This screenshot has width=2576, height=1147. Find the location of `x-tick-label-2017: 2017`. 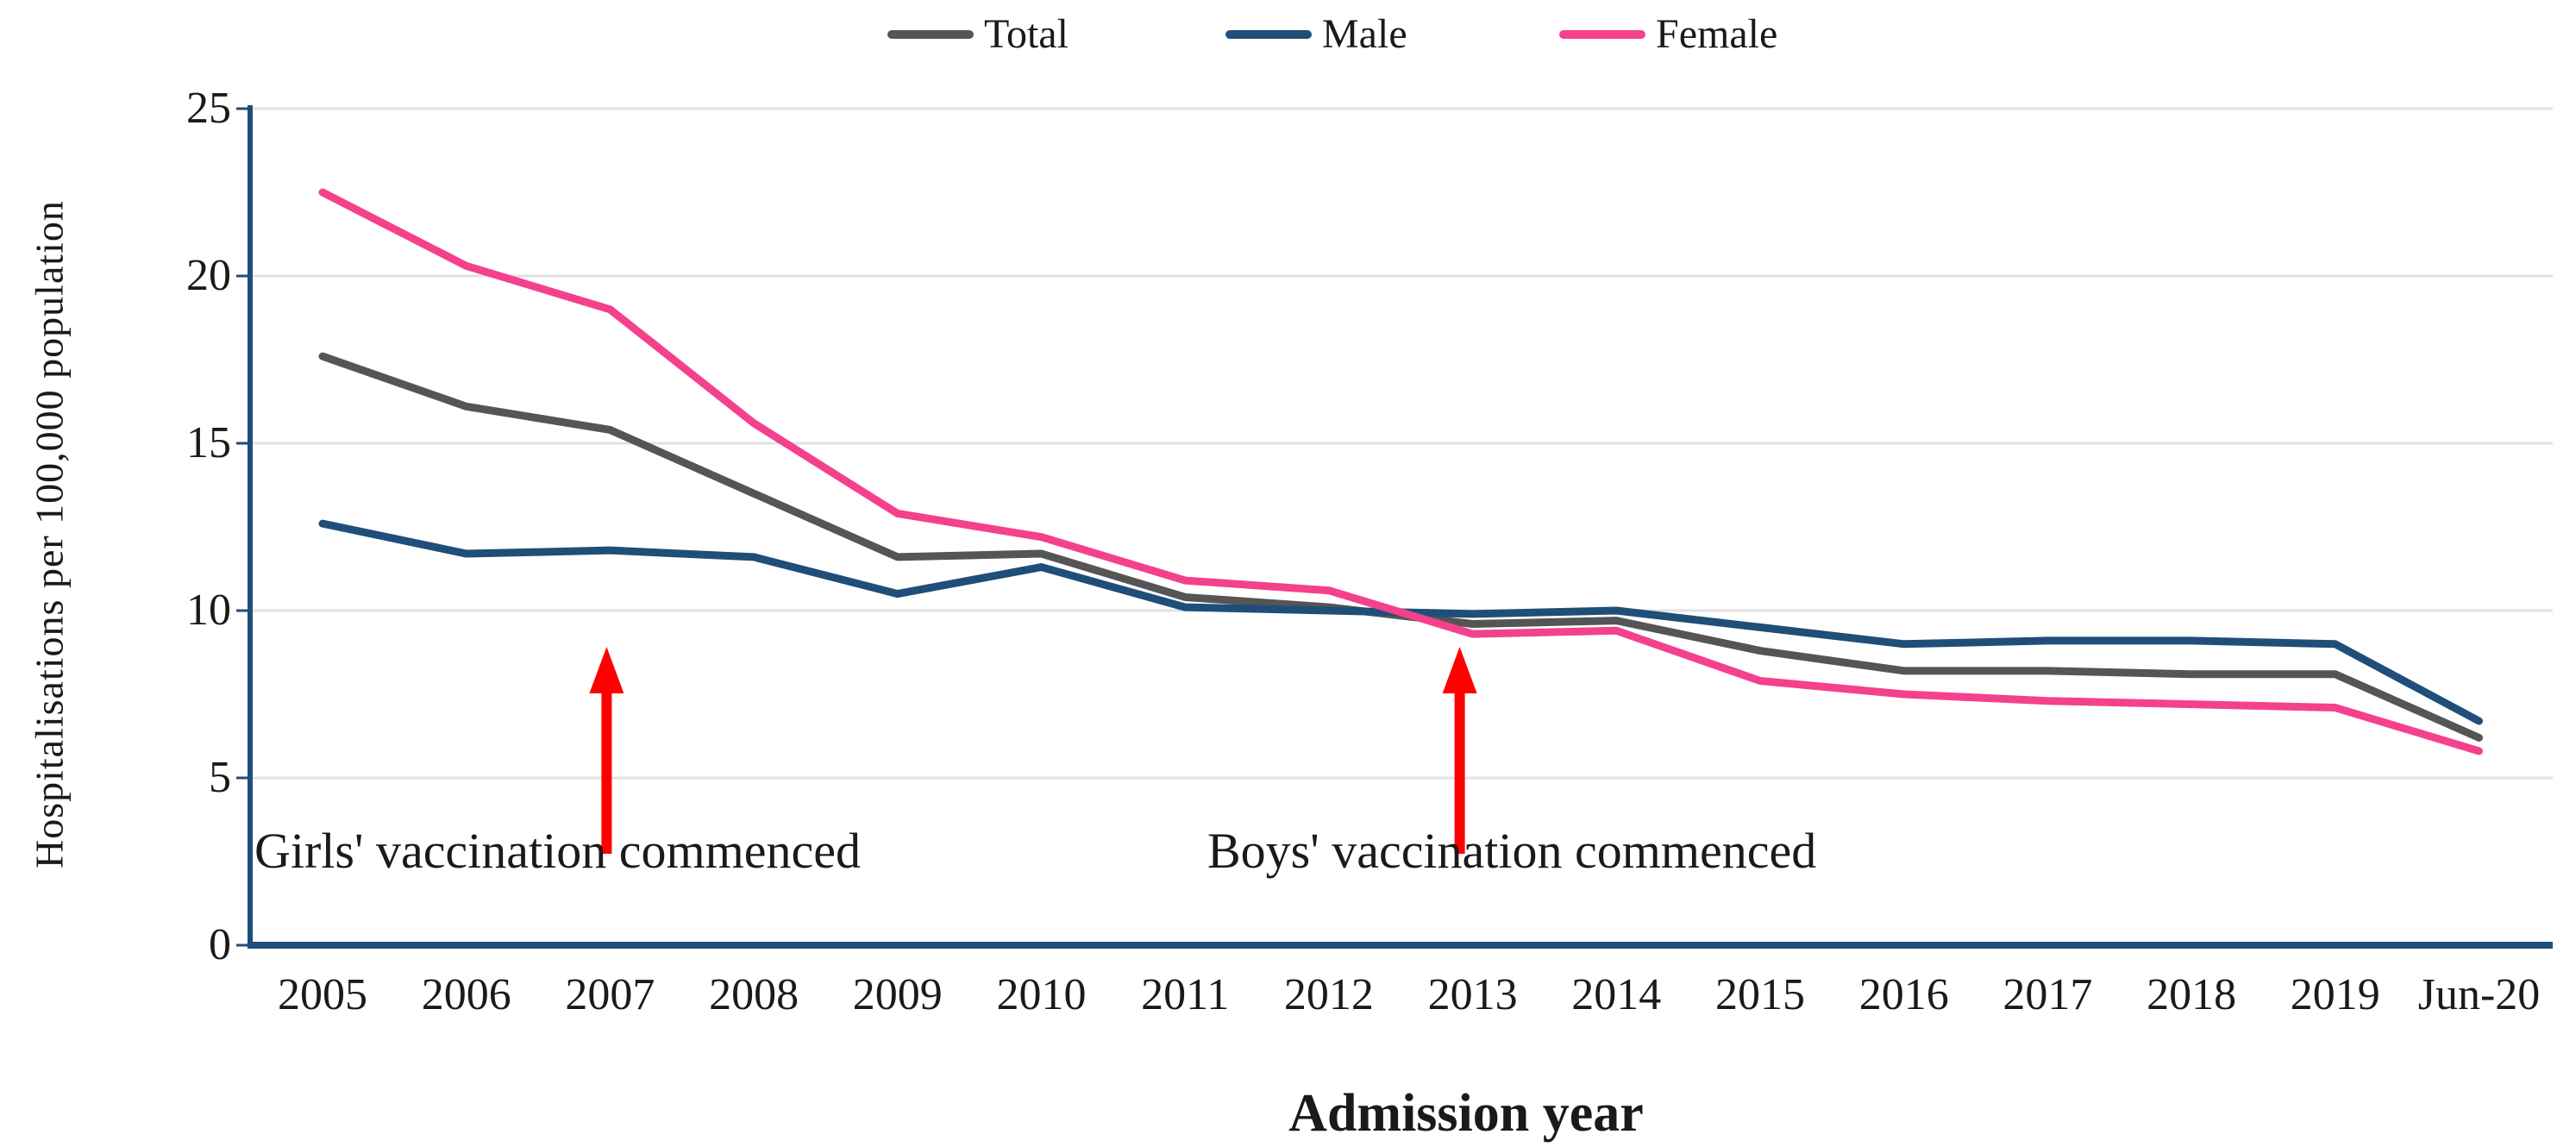

x-tick-label-2017: 2017 is located at coordinates (2048, 994).